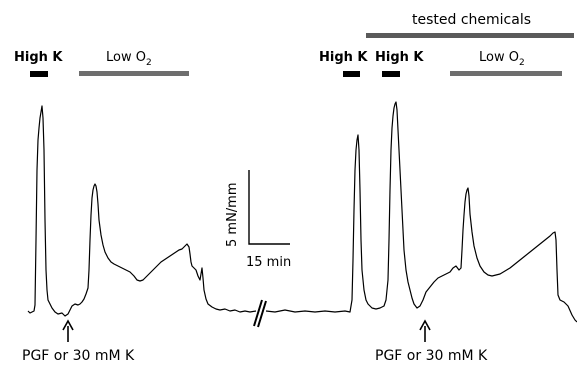 The height and width of the screenshot is (368, 577). Describe the element at coordinates (38, 57) in the screenshot. I see `high-k-label-1: High K` at that location.